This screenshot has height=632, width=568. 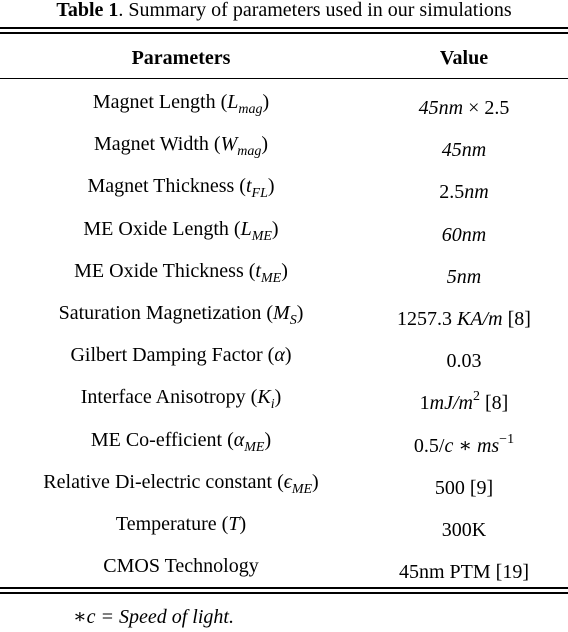 What do you see at coordinates (279, 355) in the screenshot?
I see `parameter-symbol: α` at bounding box center [279, 355].